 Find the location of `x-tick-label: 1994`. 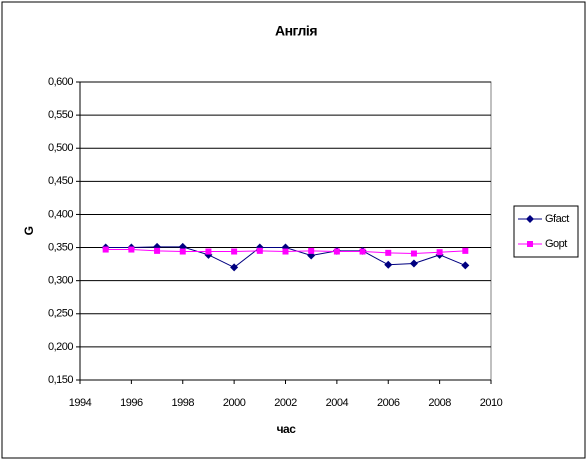

x-tick-label: 1994 is located at coordinates (80, 403).